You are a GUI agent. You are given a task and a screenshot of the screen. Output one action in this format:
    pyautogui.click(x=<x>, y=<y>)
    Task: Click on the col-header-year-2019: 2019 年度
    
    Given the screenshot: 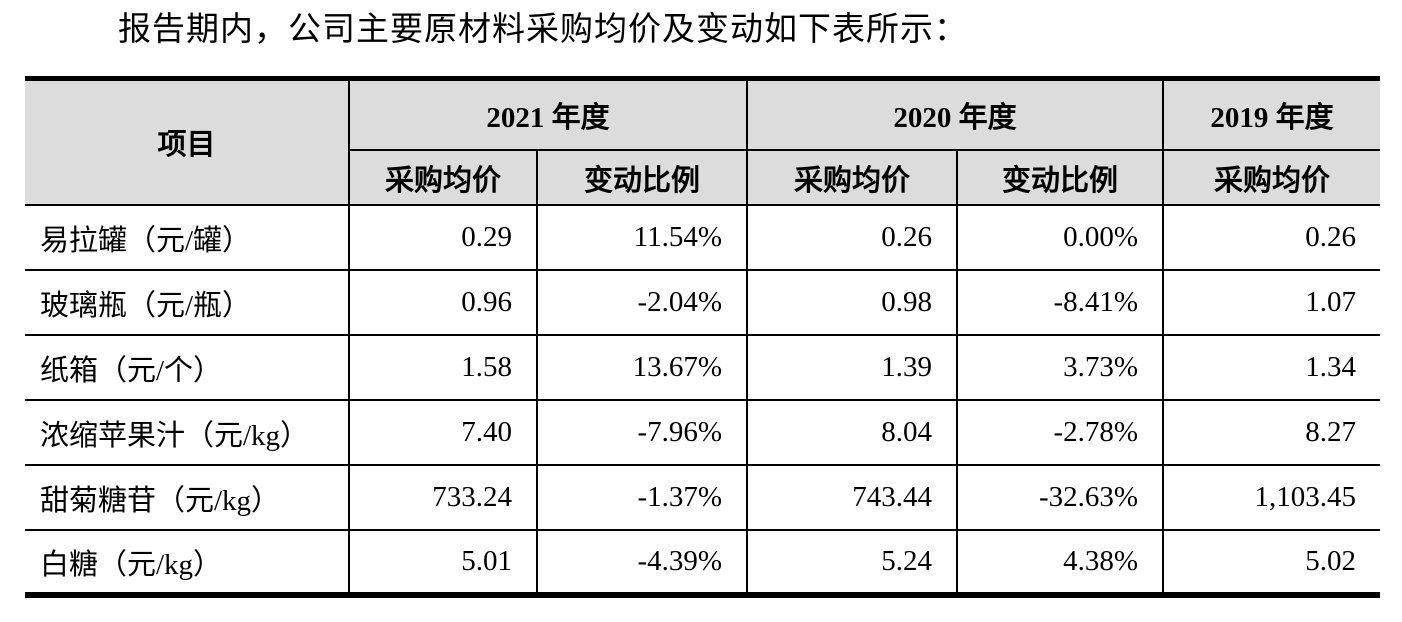 What is the action you would take?
    pyautogui.click(x=1271, y=114)
    